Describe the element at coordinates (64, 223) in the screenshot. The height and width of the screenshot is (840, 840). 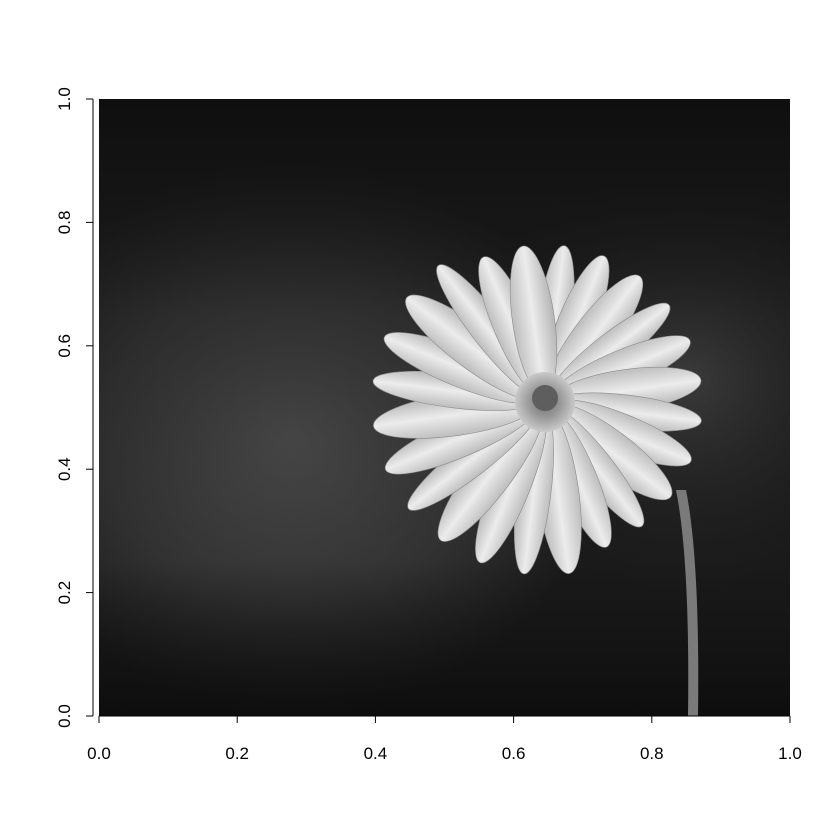
I see `y-tick-label: 0.8` at that location.